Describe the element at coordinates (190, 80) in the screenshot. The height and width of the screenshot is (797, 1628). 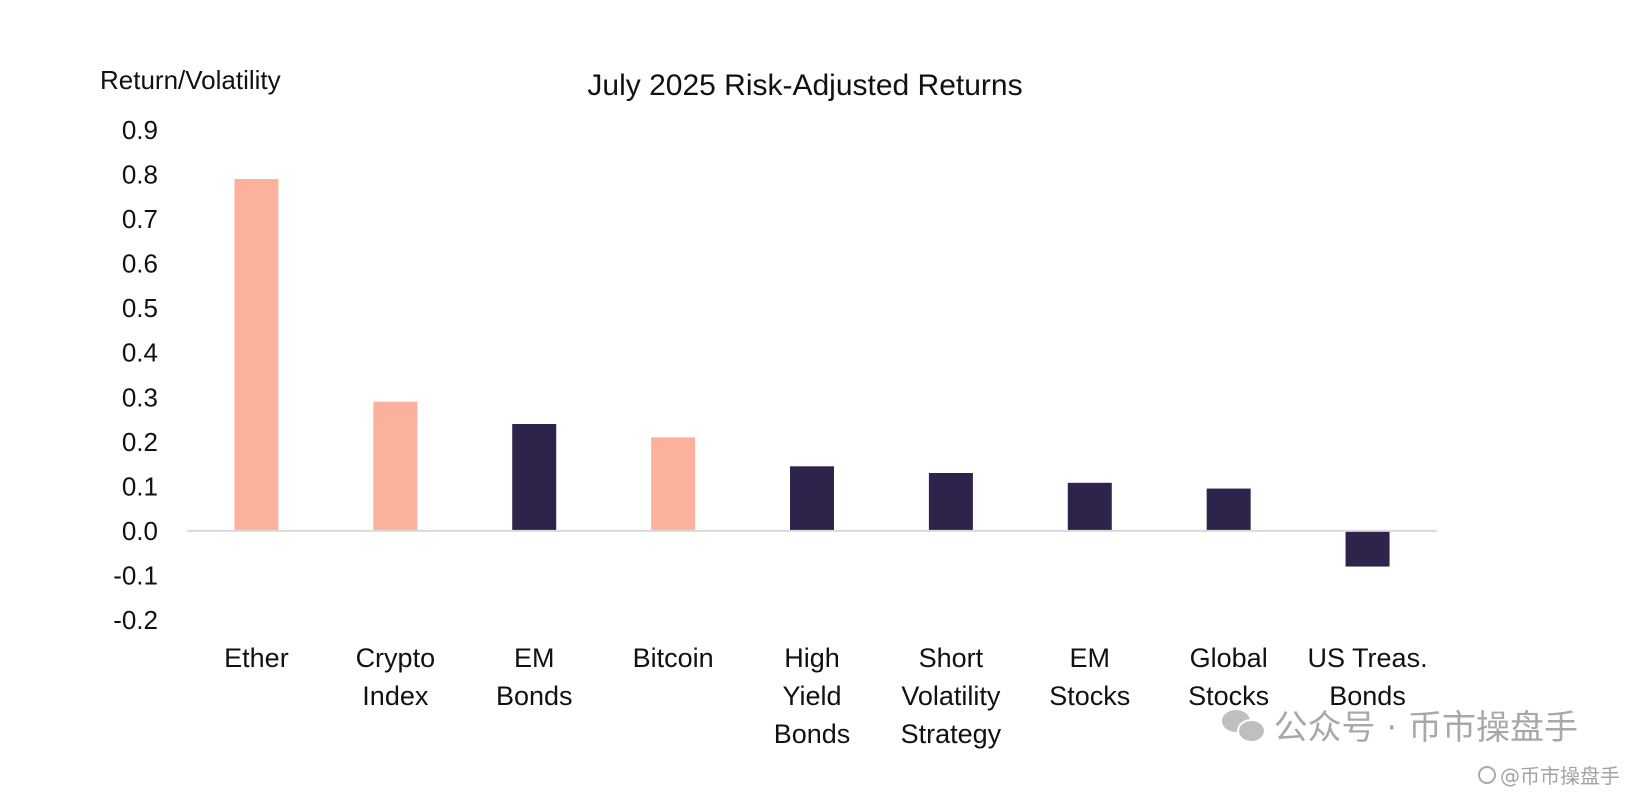
I see `y-axis-label: Return/Volatility` at that location.